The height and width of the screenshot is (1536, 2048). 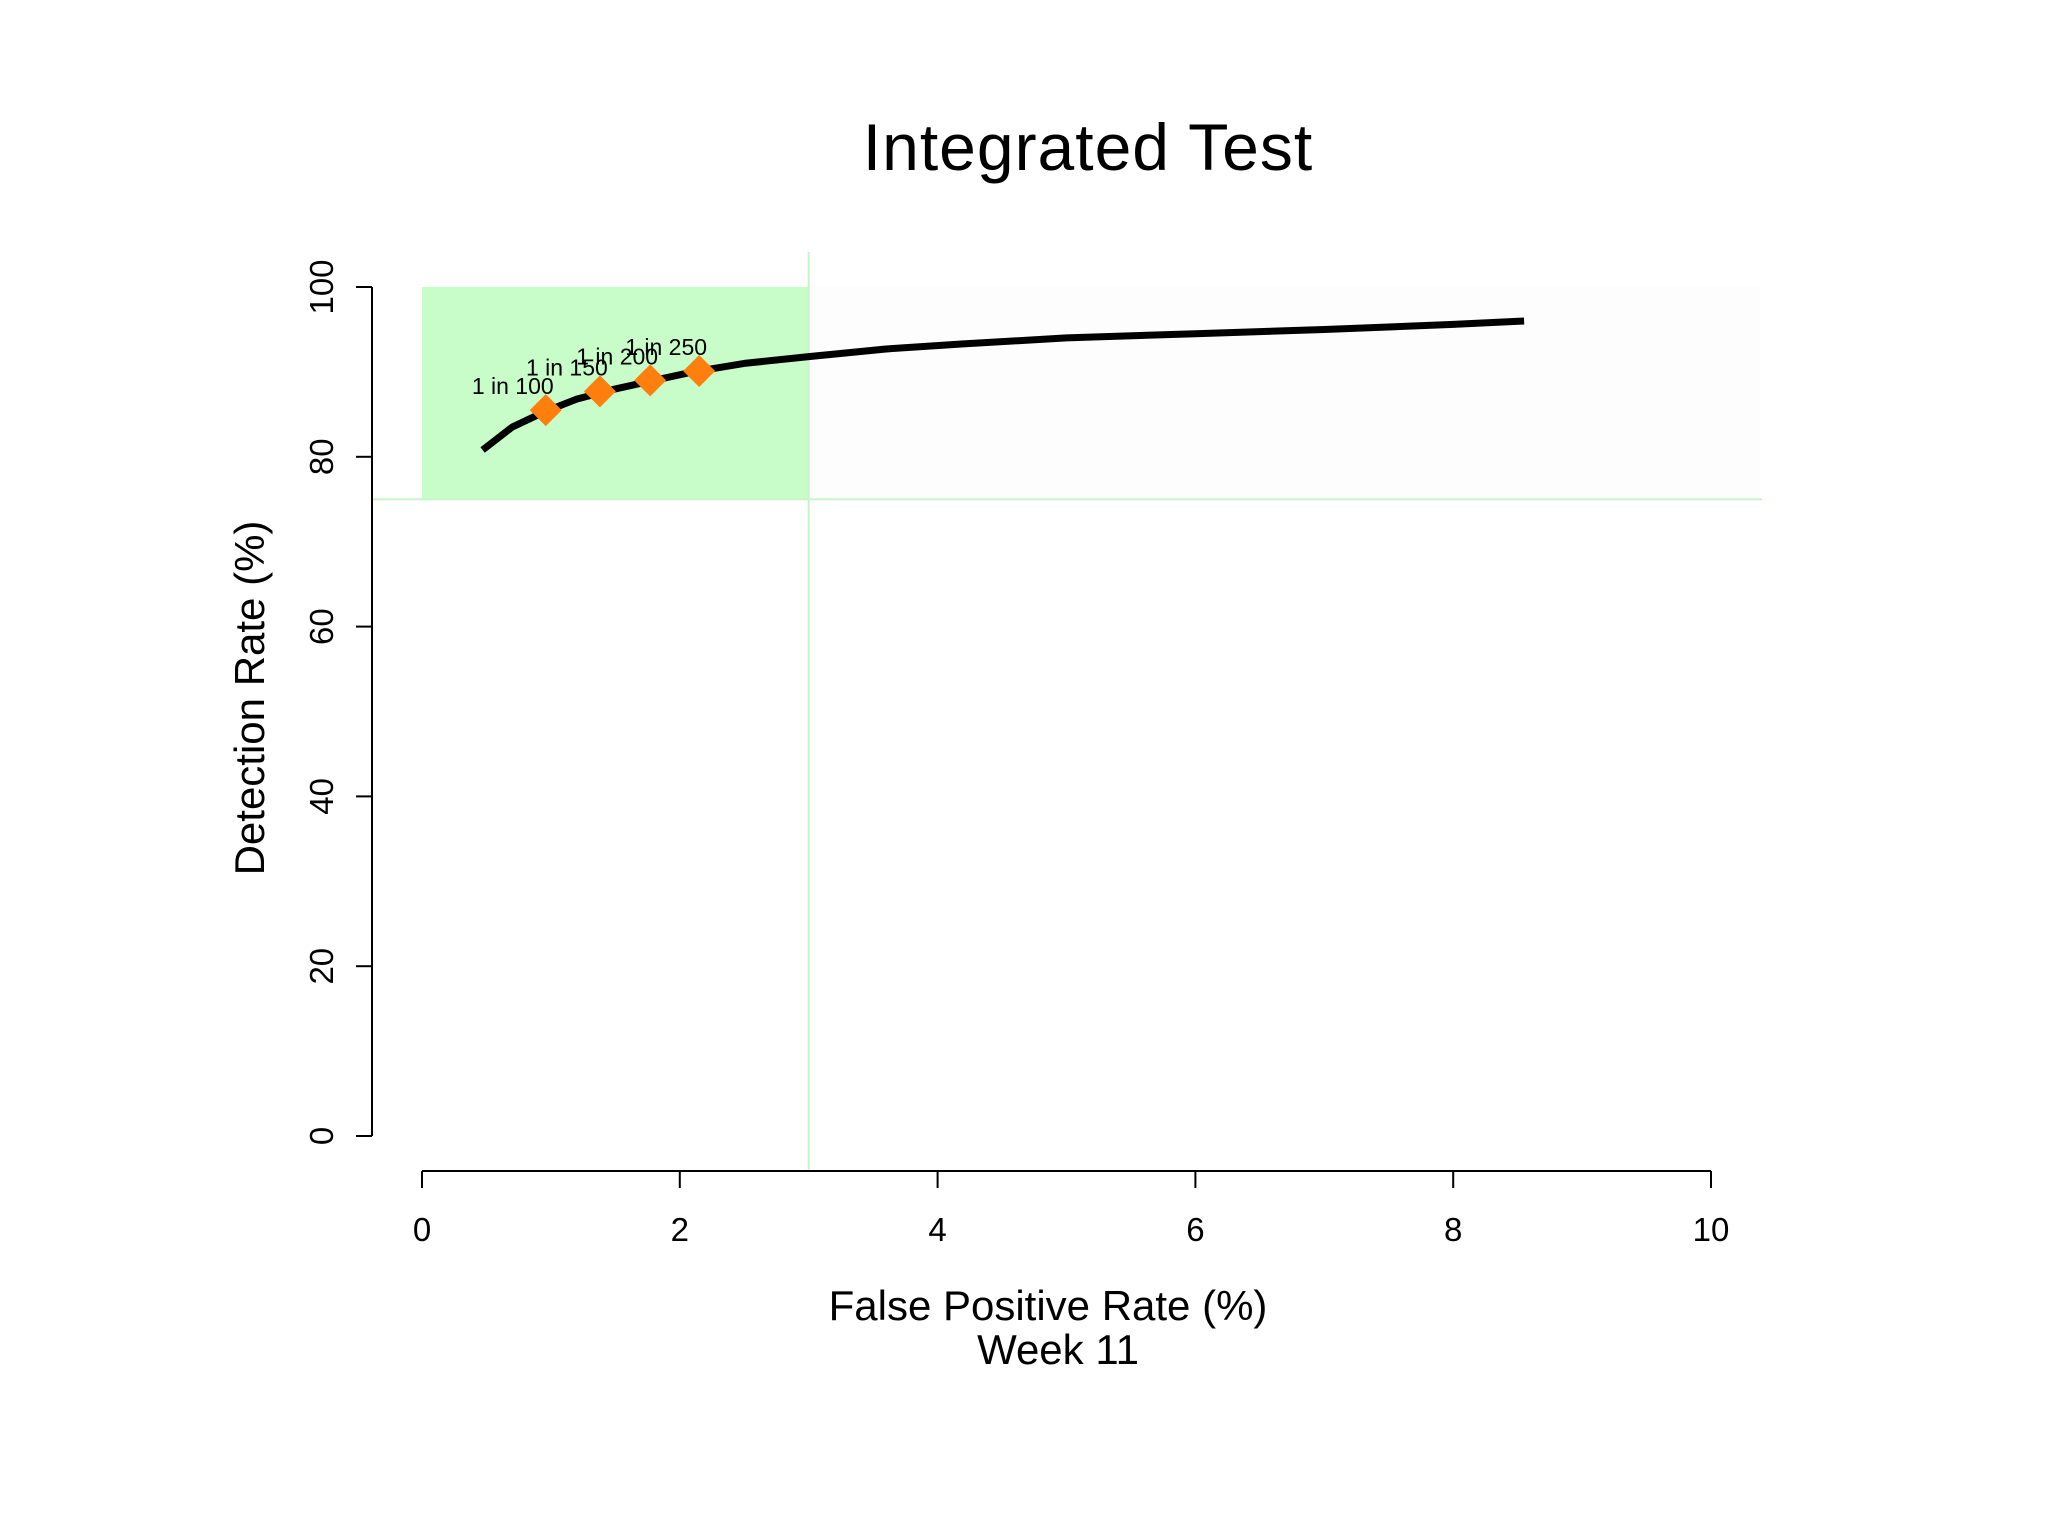 I want to click on x-tick-label: 0, so click(x=422, y=1229).